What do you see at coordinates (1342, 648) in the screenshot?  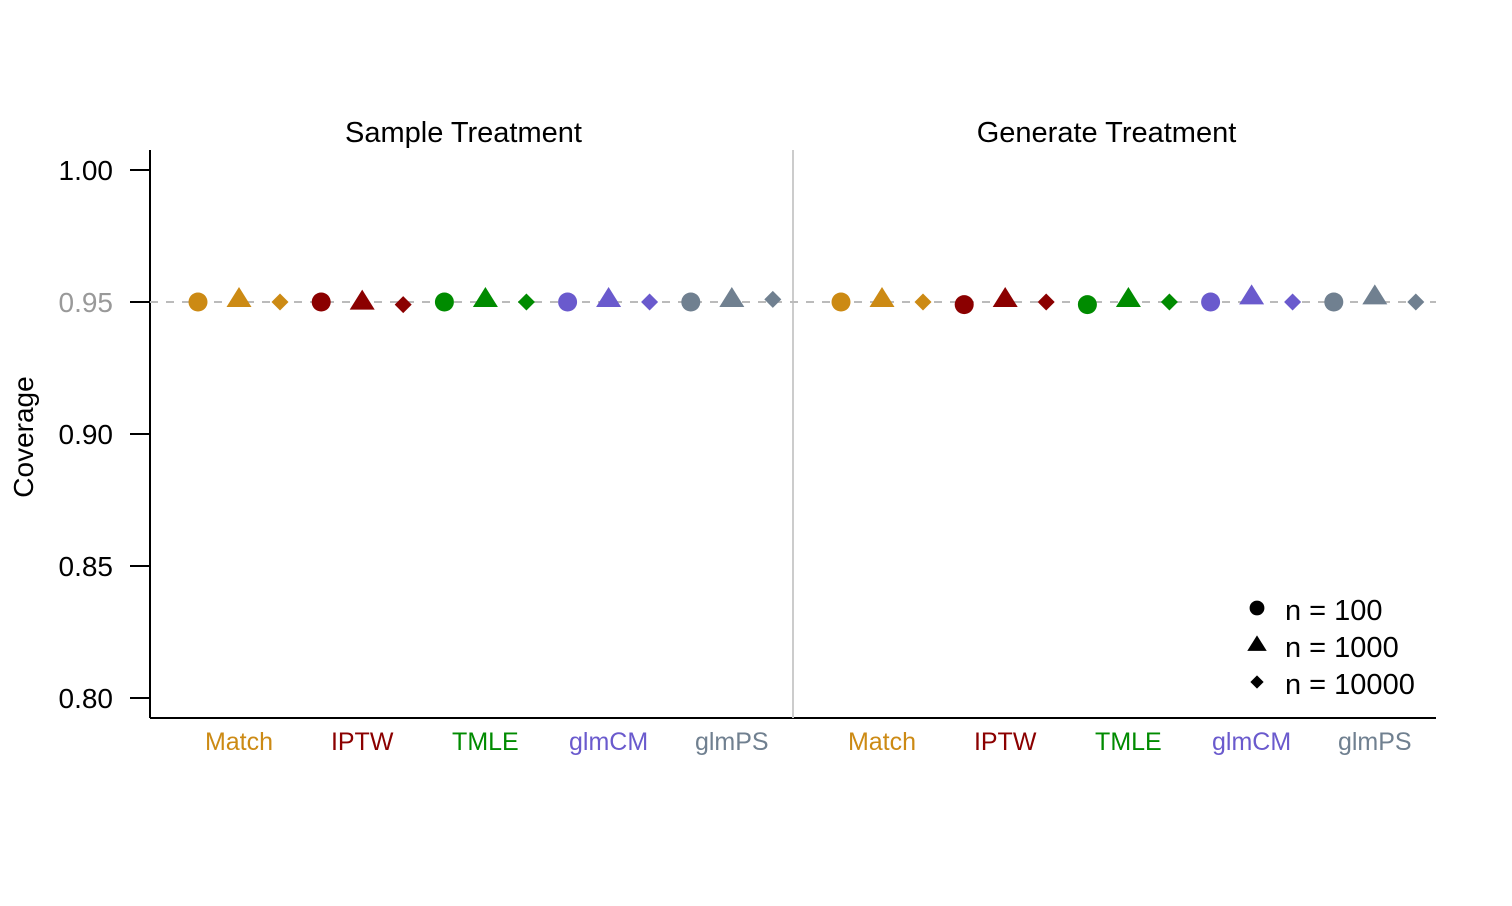 I see `legend-label: n = 1000` at bounding box center [1342, 648].